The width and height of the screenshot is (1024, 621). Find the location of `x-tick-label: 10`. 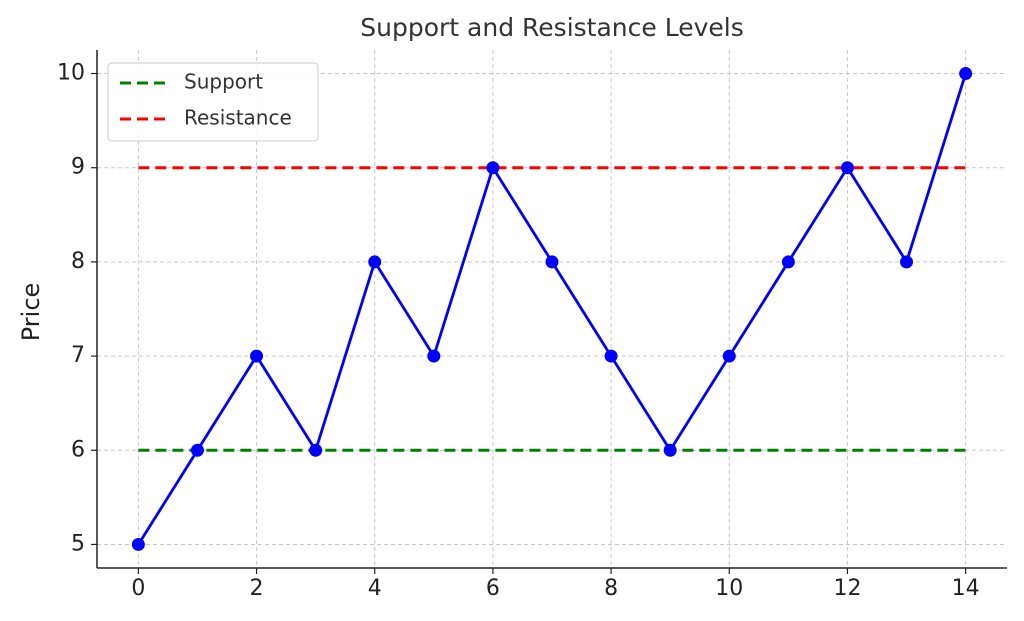

x-tick-label: 10 is located at coordinates (729, 588).